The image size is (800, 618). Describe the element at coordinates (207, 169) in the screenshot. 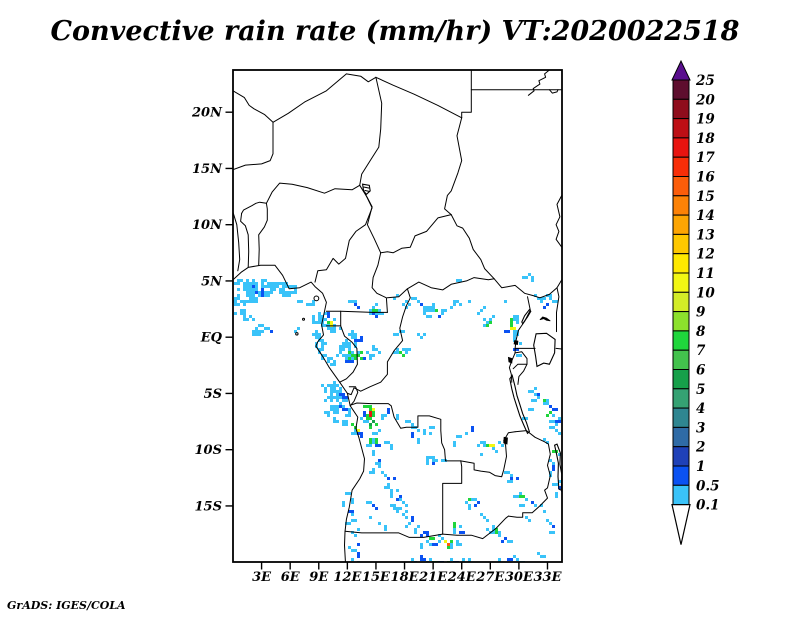

I see `lat-label: 15N` at that location.